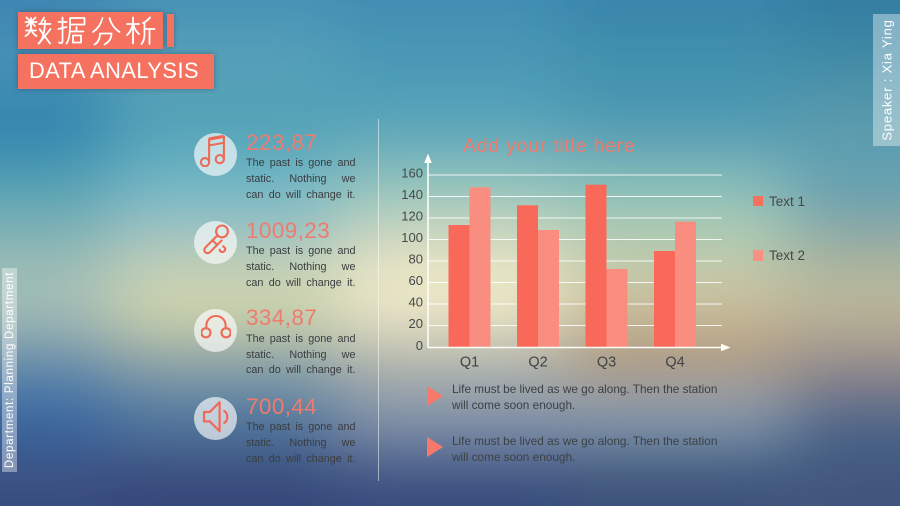  Describe the element at coordinates (537, 363) in the screenshot. I see `svg-text: Q2` at that location.